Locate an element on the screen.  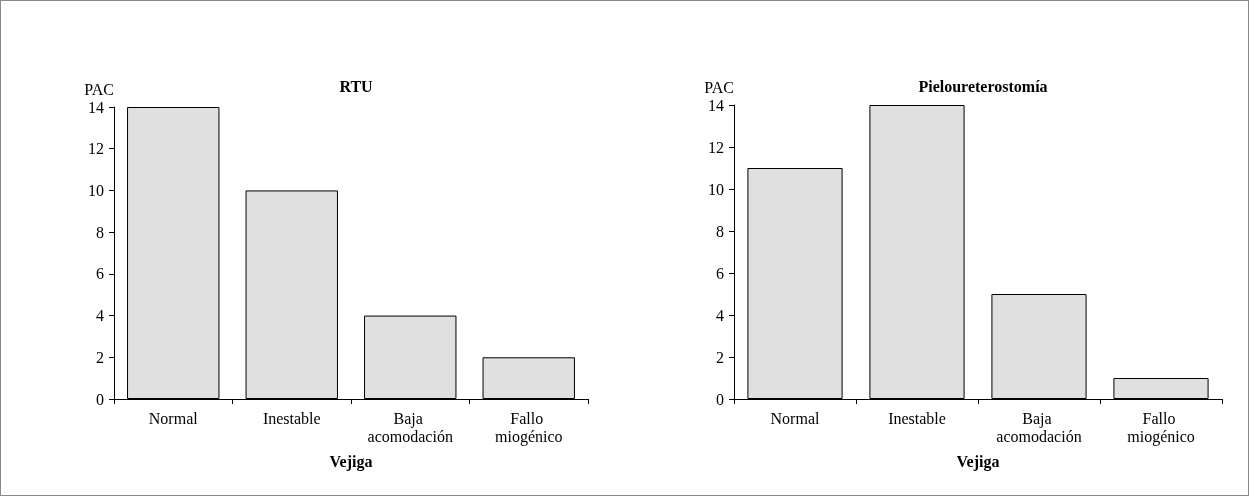
chart-title: RTU is located at coordinates (356, 86).